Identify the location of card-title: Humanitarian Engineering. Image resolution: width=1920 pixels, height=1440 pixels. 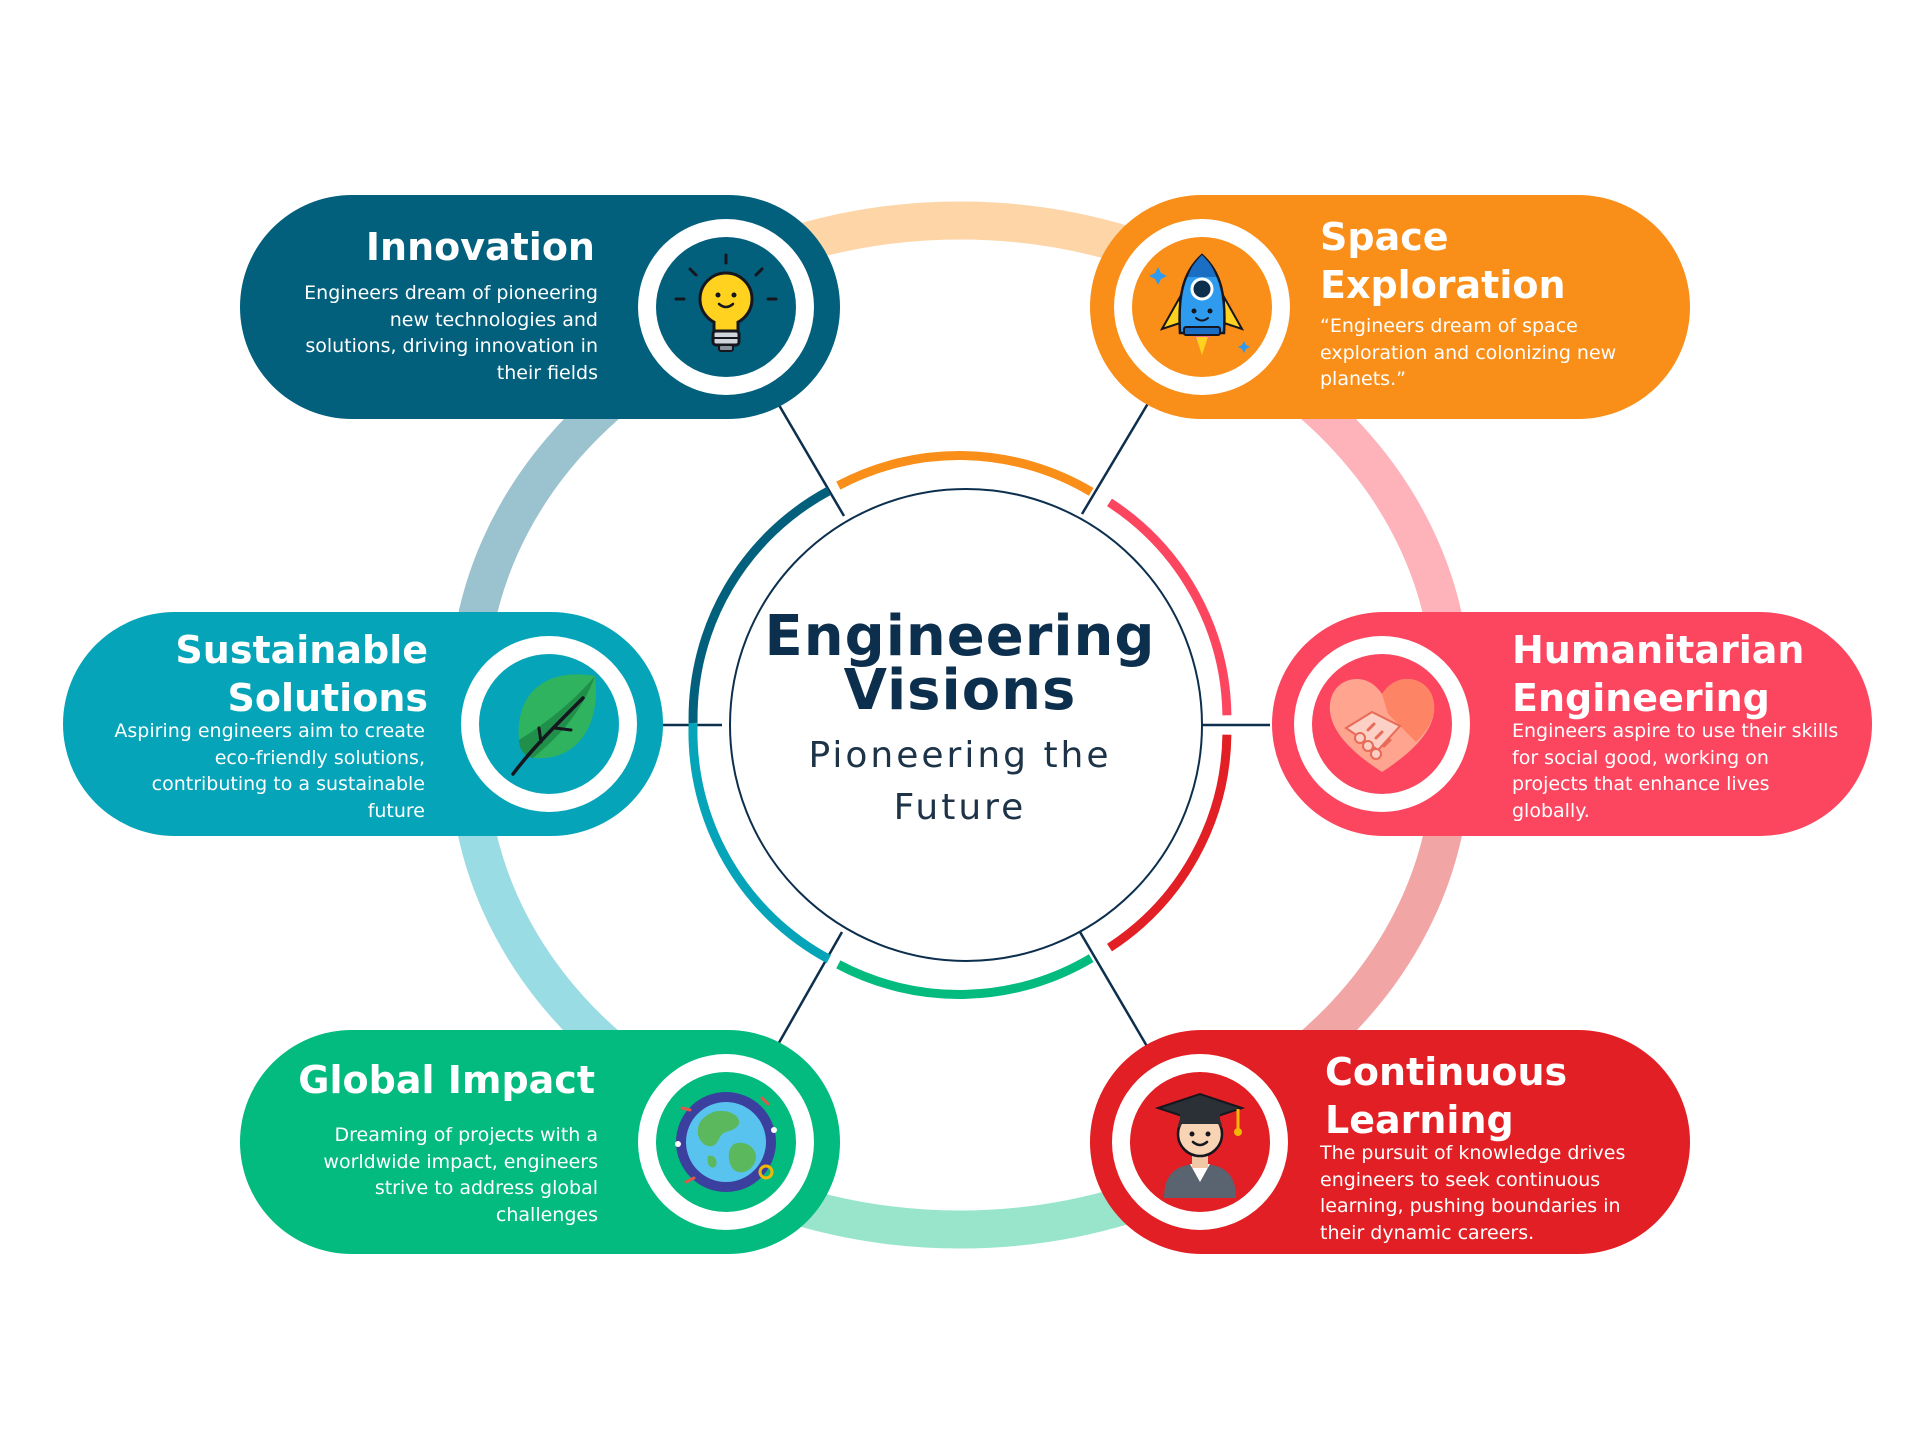
(1658, 674).